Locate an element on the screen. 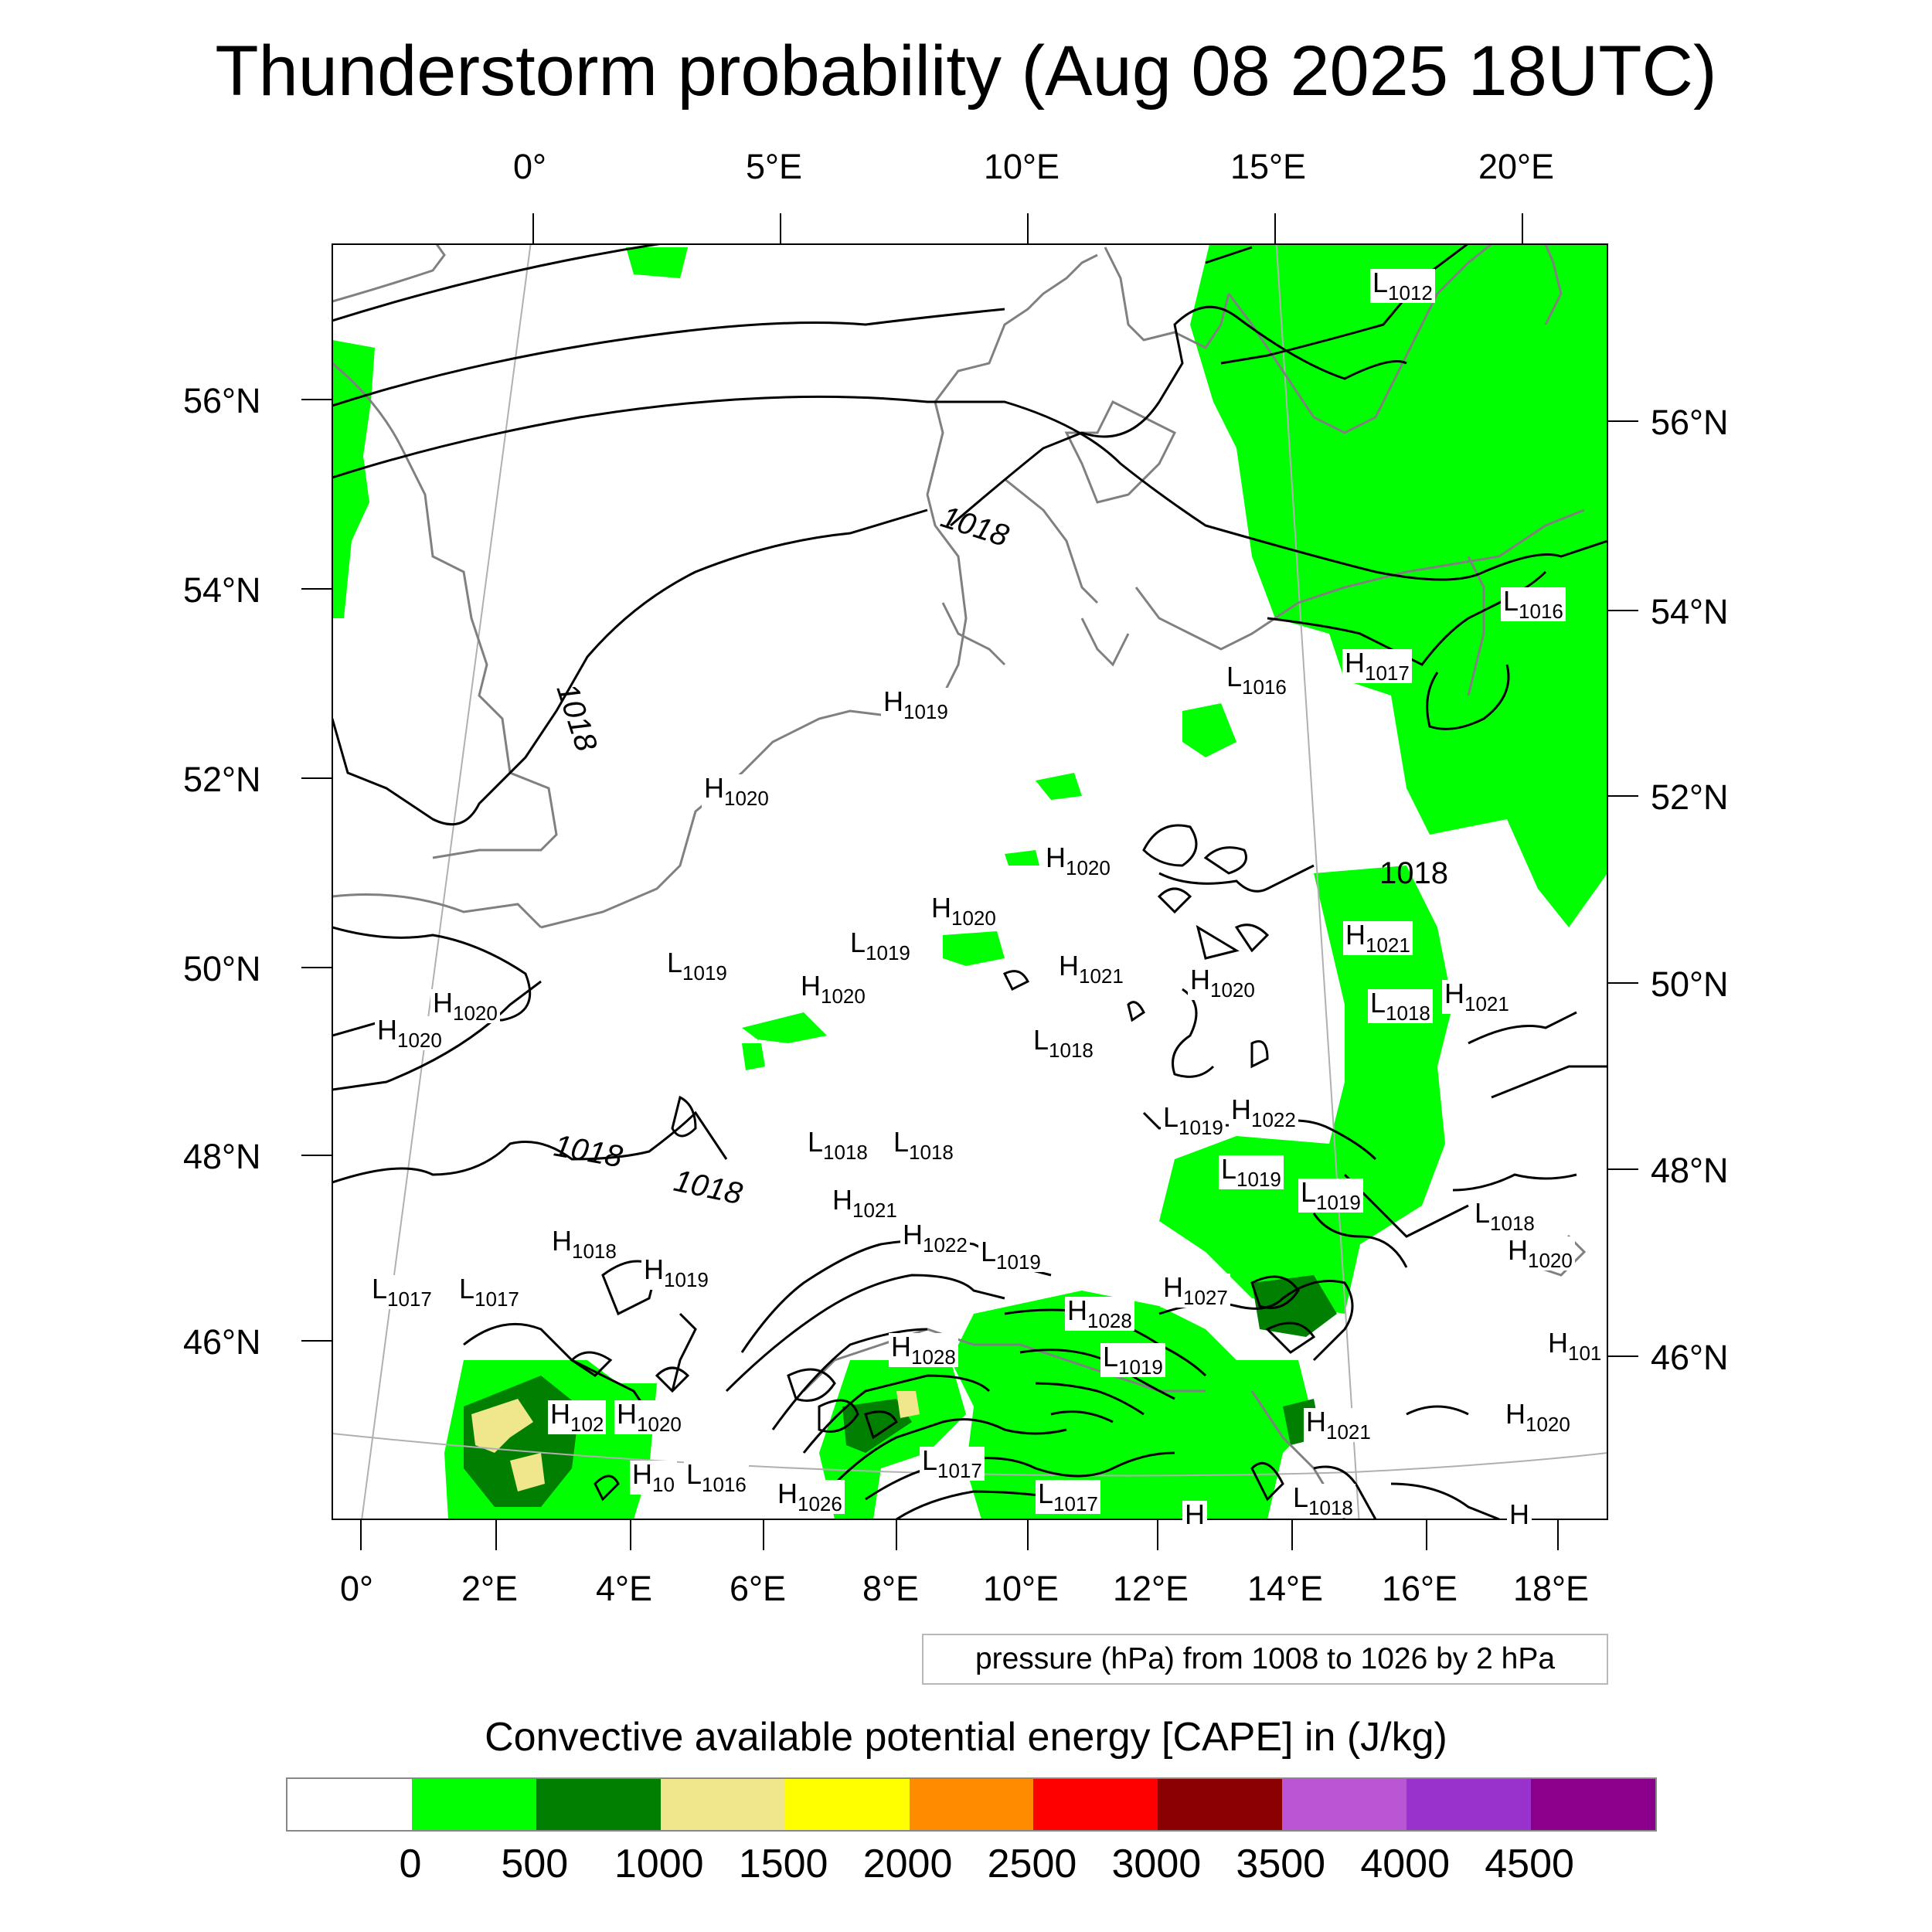 Image resolution: width=1932 pixels, height=1932 pixels. colorbar-tick-label: 2000 is located at coordinates (907, 1864).